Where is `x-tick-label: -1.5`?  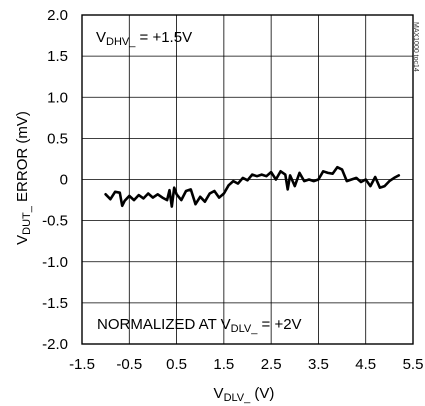 x-tick-label: -1.5 is located at coordinates (82, 364).